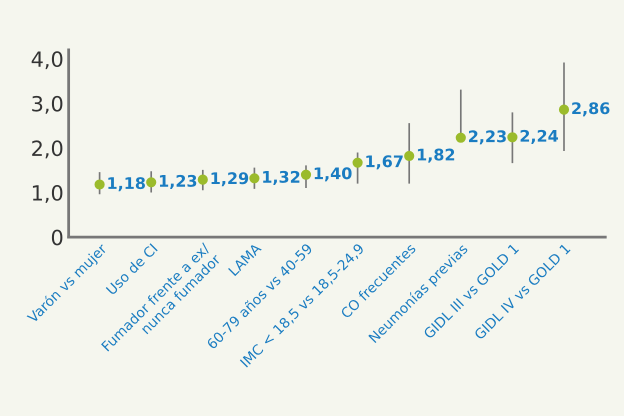 This screenshot has width=624, height=416. What do you see at coordinates (47, 194) in the screenshot?
I see `y-tick-label: 1,0` at bounding box center [47, 194].